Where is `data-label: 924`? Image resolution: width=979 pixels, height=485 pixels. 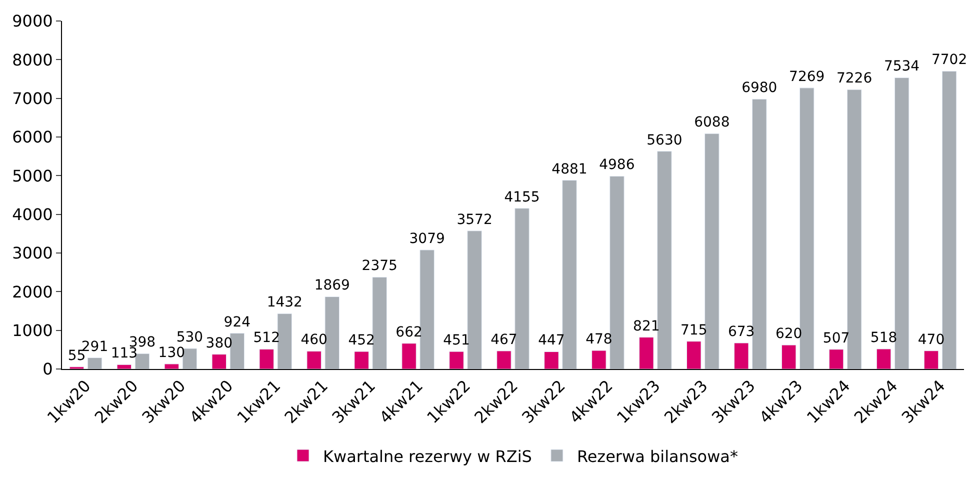
data-label: 924 is located at coordinates (237, 322).